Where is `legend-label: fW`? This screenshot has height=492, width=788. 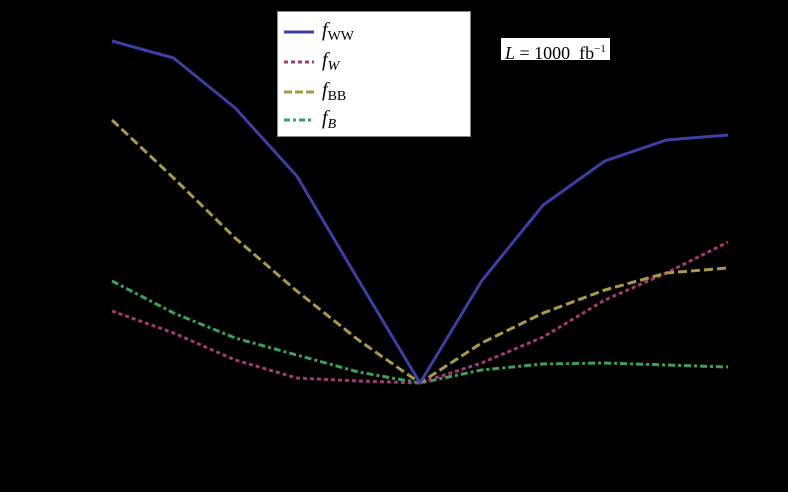 legend-label: fW is located at coordinates (331, 61).